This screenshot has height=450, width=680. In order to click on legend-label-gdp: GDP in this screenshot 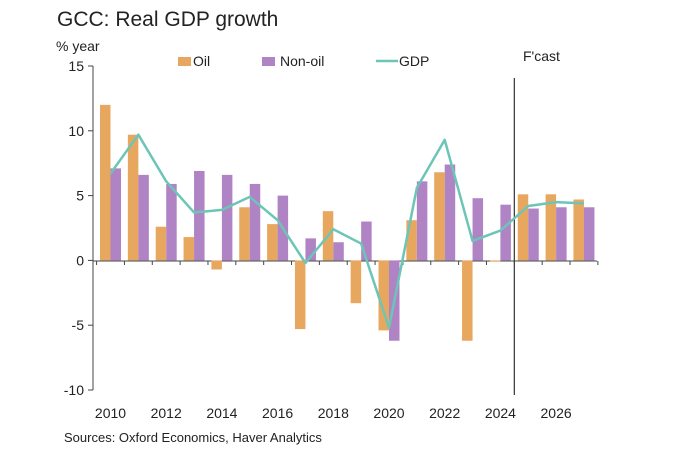, I will do `click(414, 61)`.